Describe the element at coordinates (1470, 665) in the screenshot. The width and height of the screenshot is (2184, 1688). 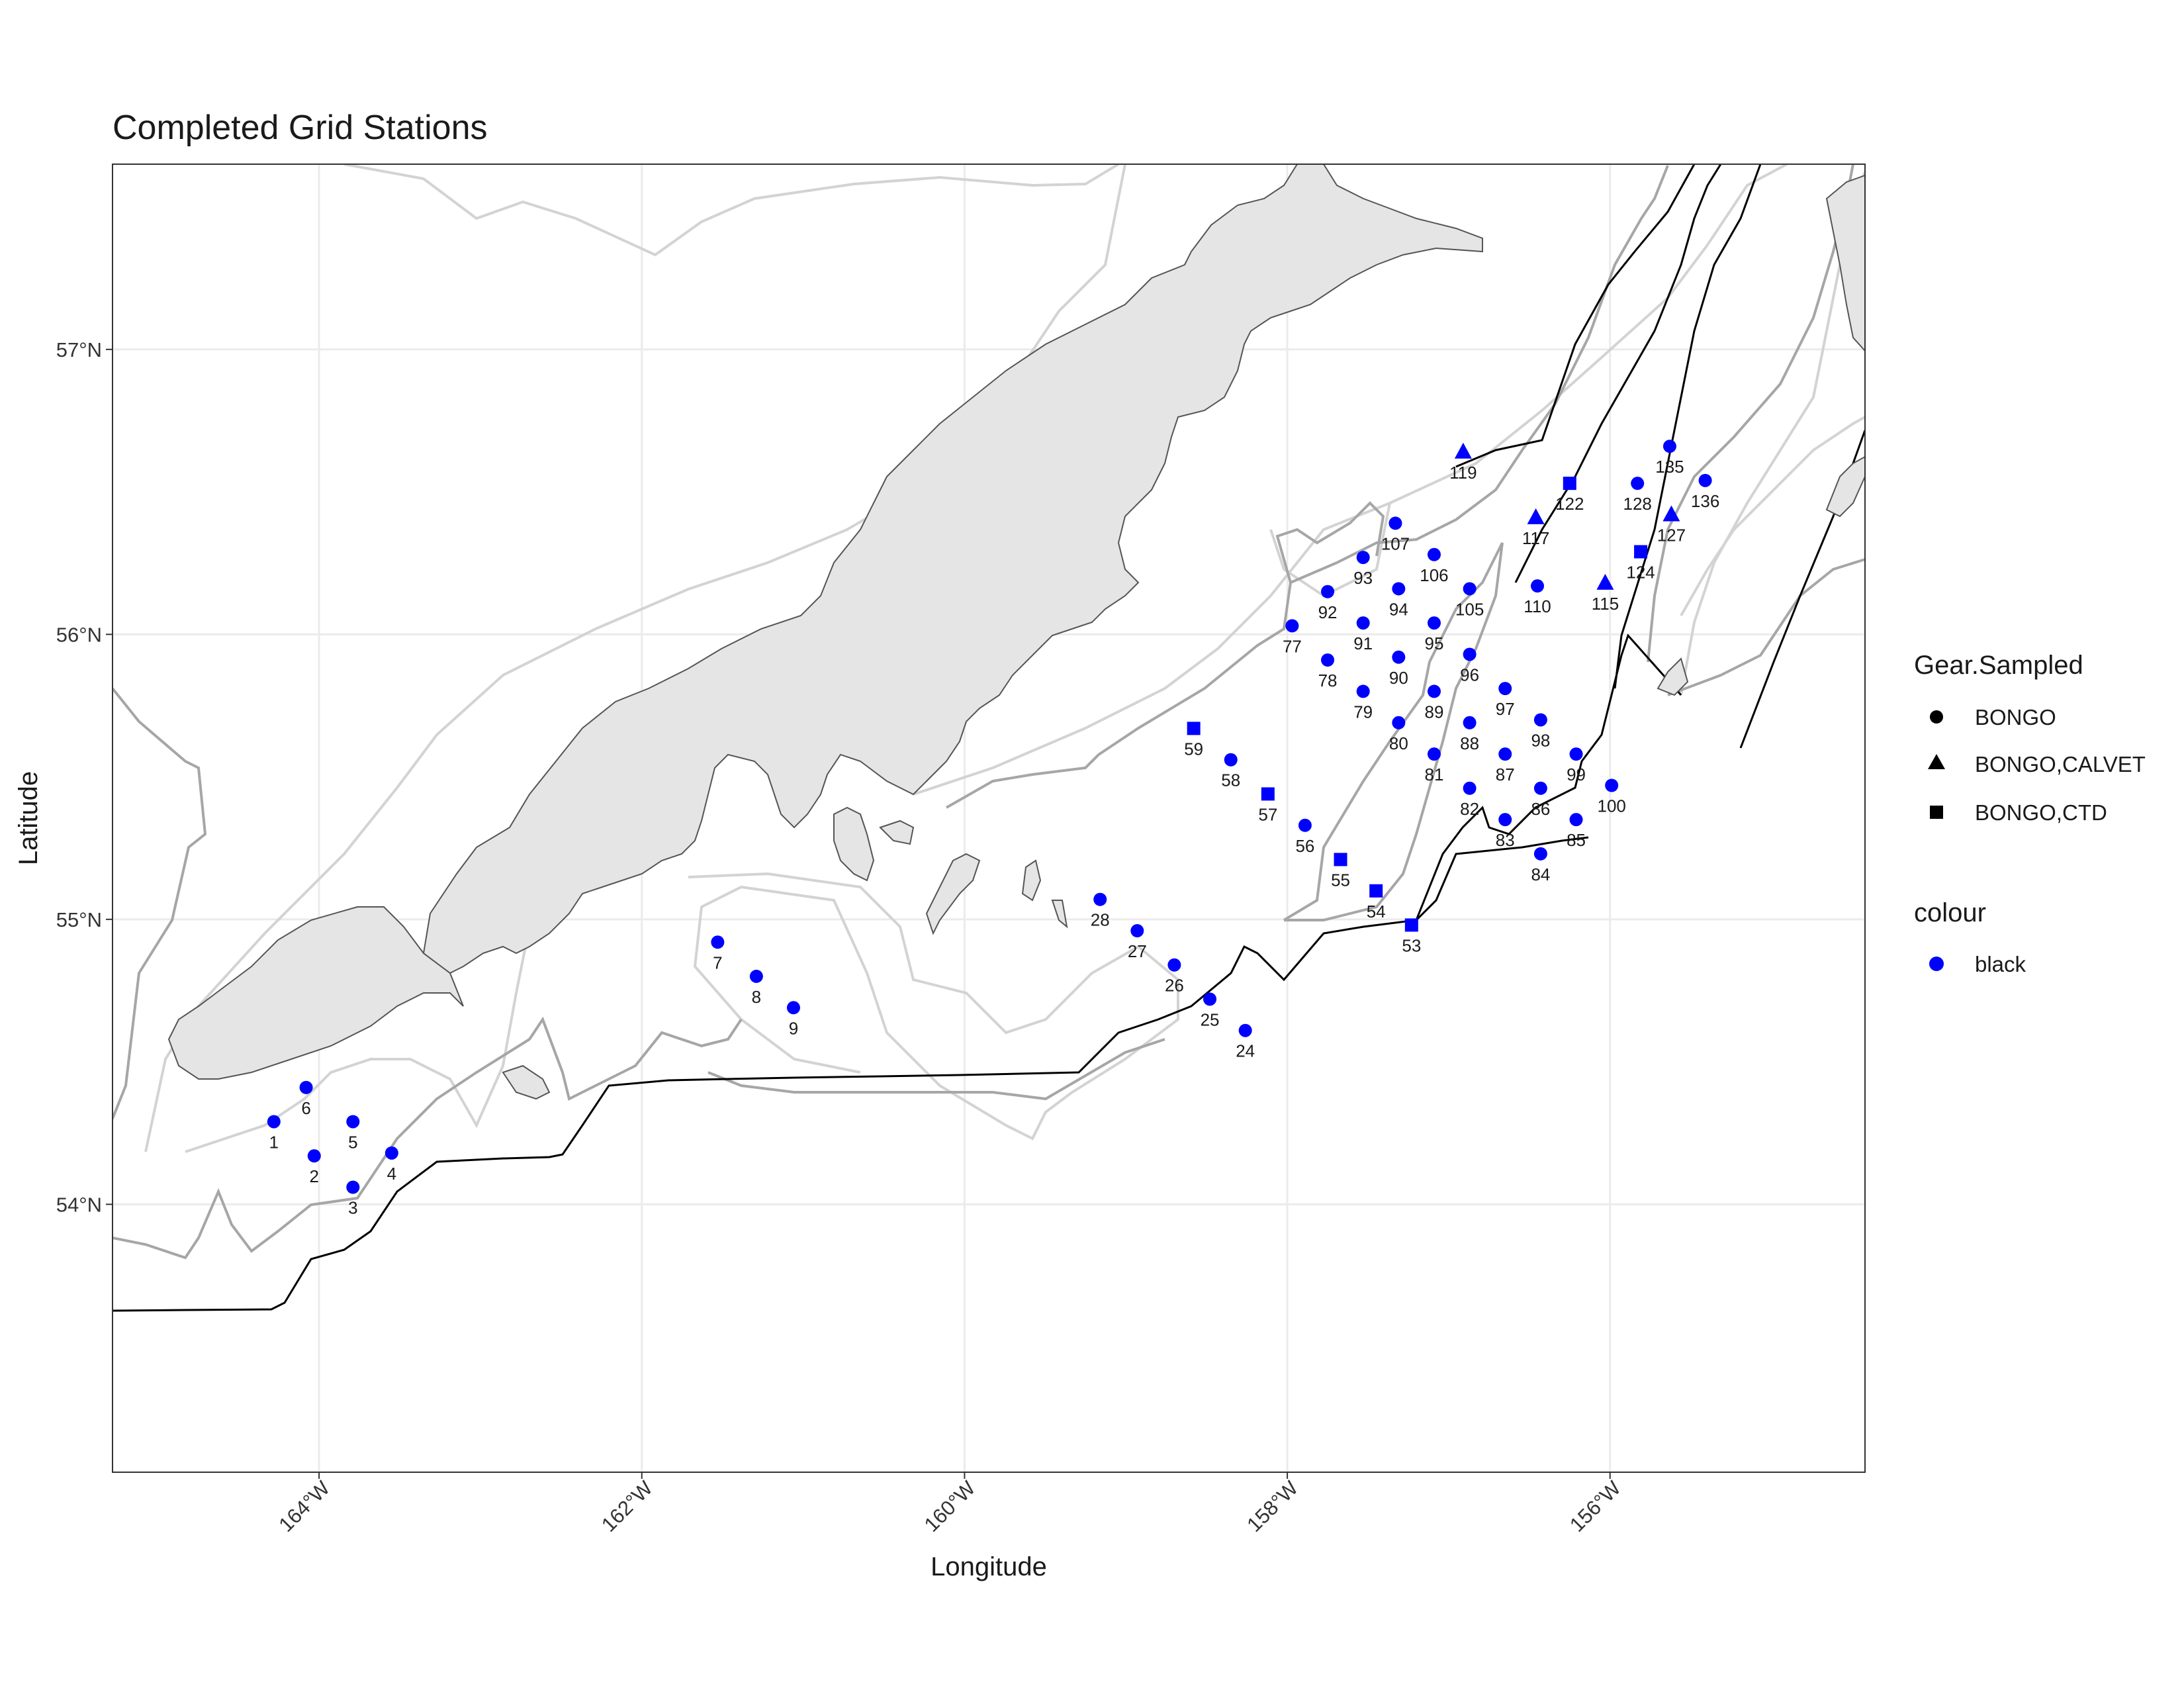
I see `station-96: 96` at that location.